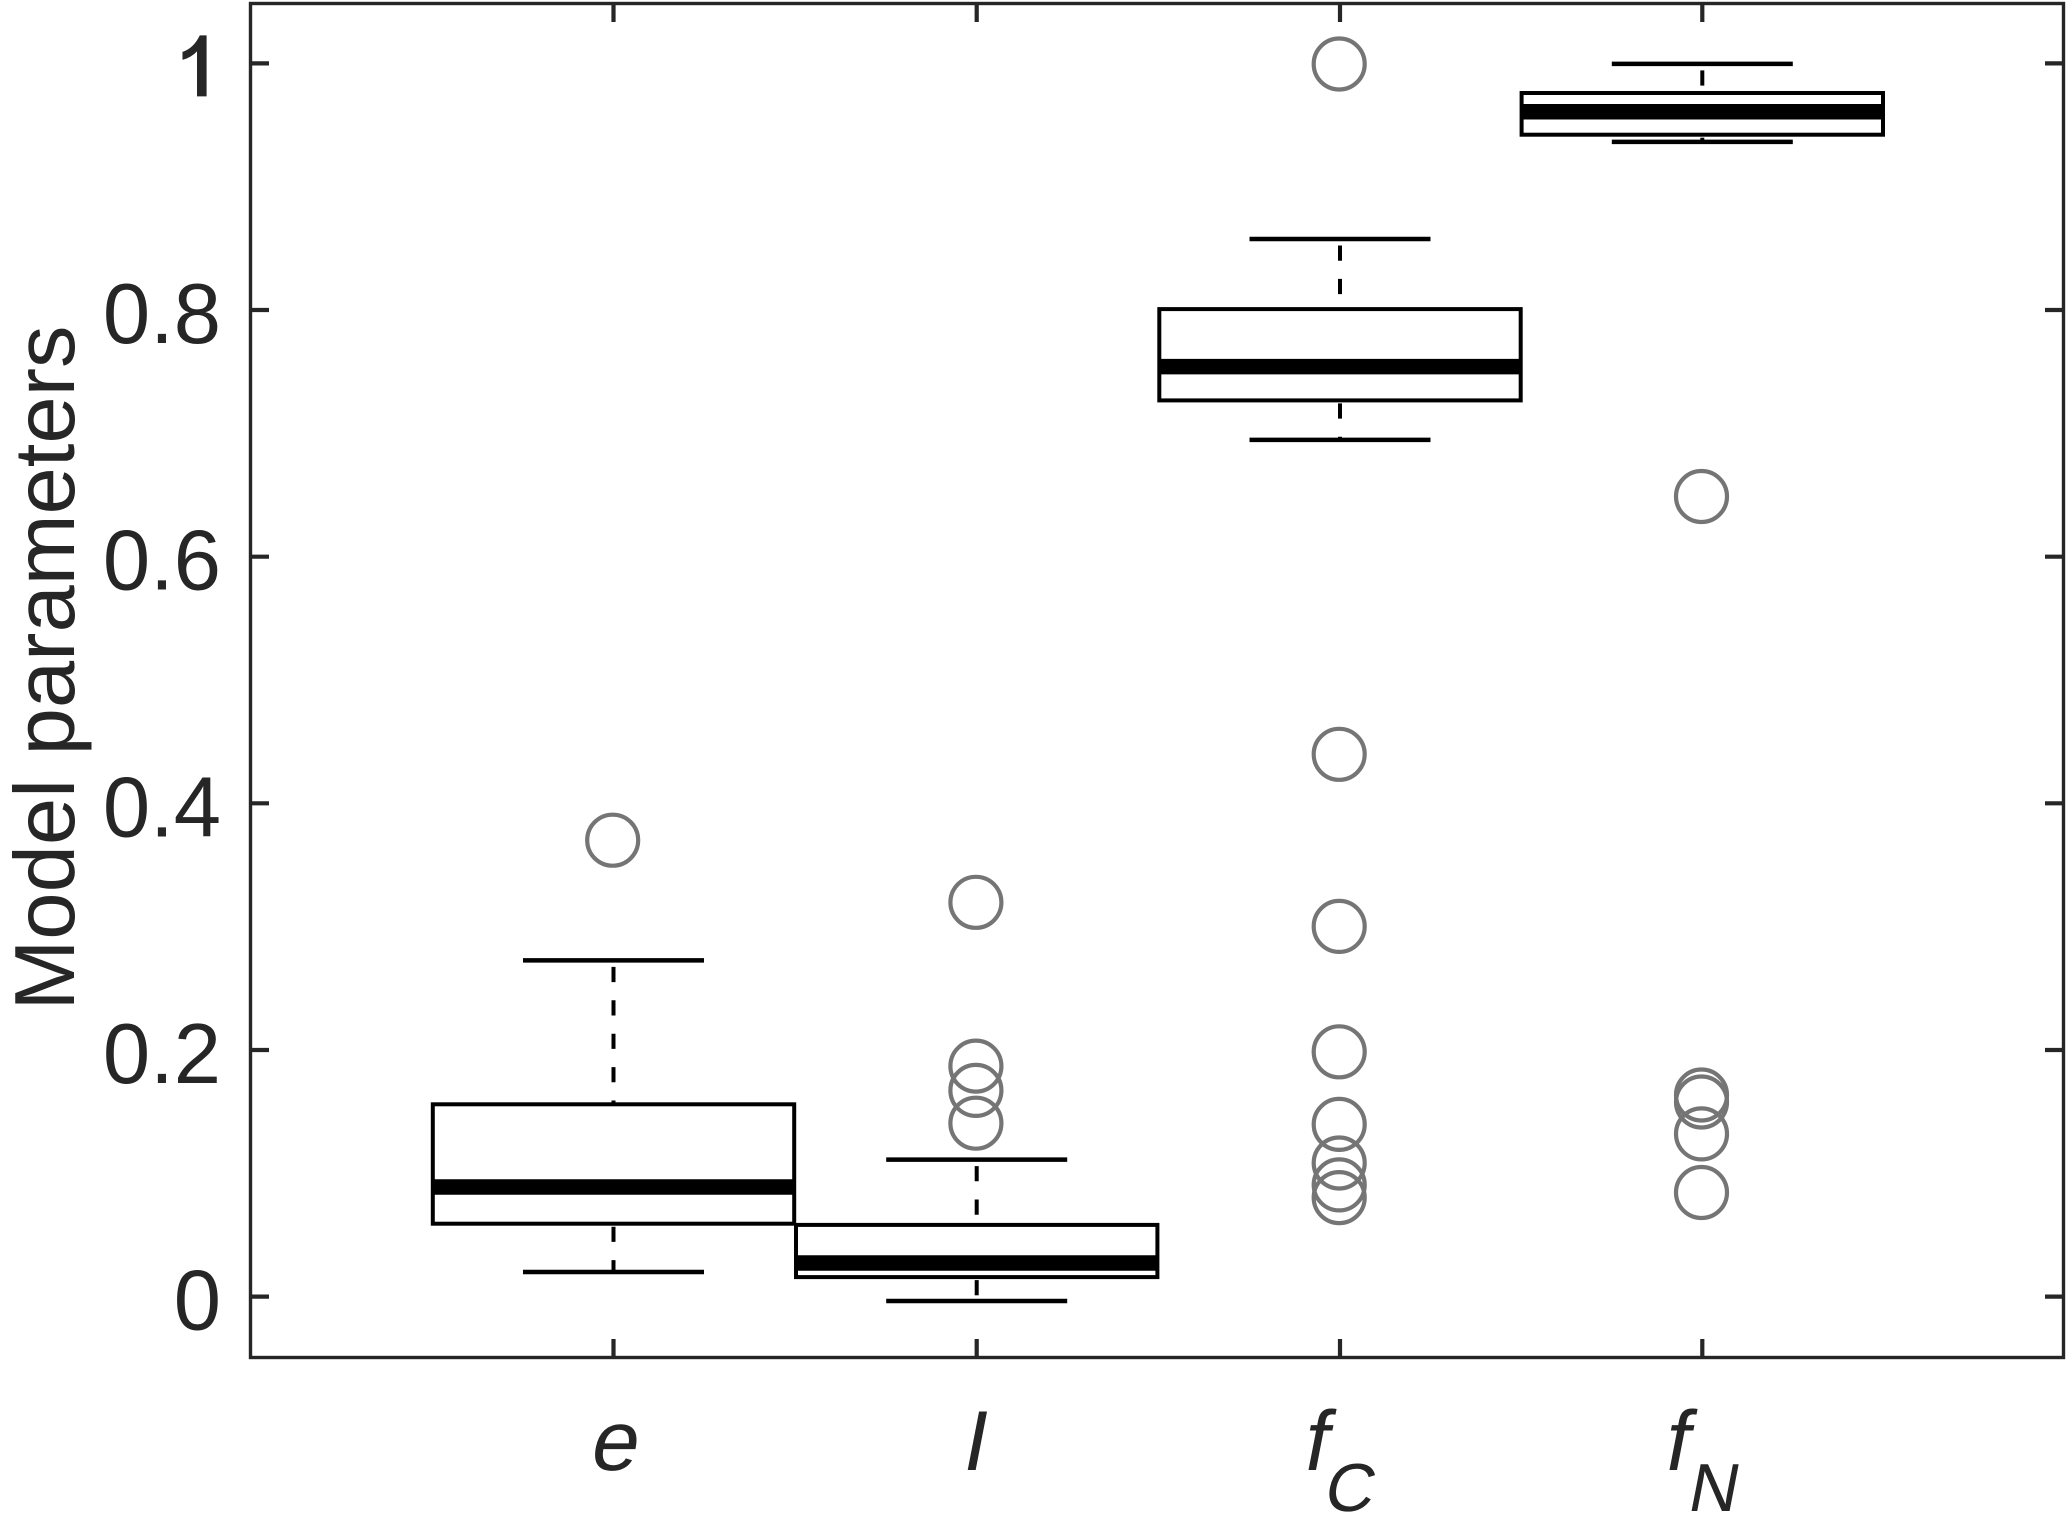 The width and height of the screenshot is (2067, 1518). What do you see at coordinates (197, 1301) in the screenshot?
I see `svg-text: 0` at bounding box center [197, 1301].